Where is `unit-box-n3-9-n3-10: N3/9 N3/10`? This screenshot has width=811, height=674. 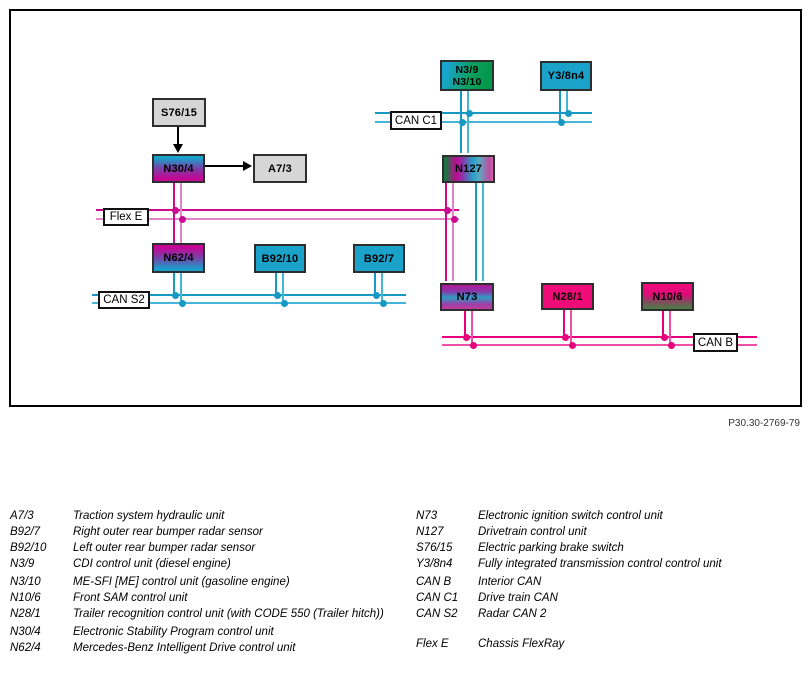 unit-box-n3-9-n3-10: N3/9 N3/10 is located at coordinates (467, 75).